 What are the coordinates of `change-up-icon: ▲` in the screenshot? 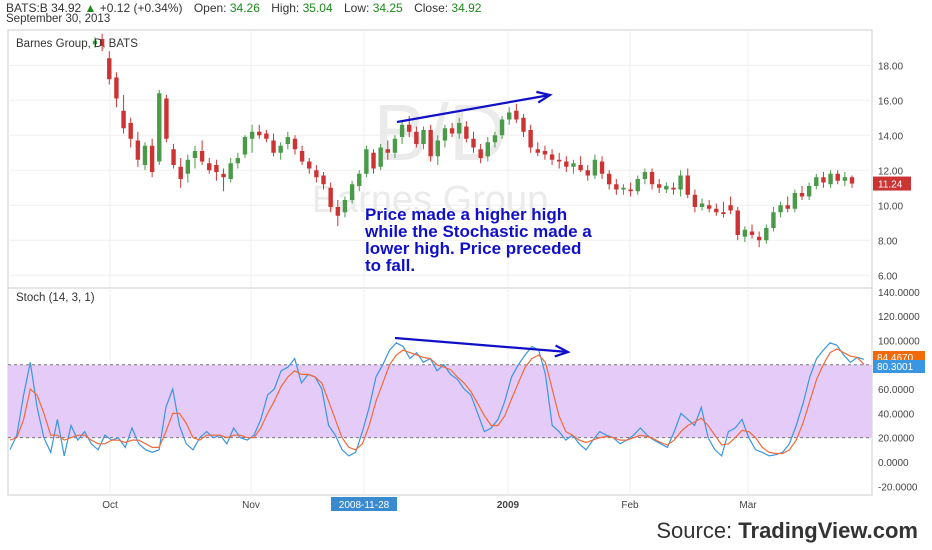 It's located at (90, 8).